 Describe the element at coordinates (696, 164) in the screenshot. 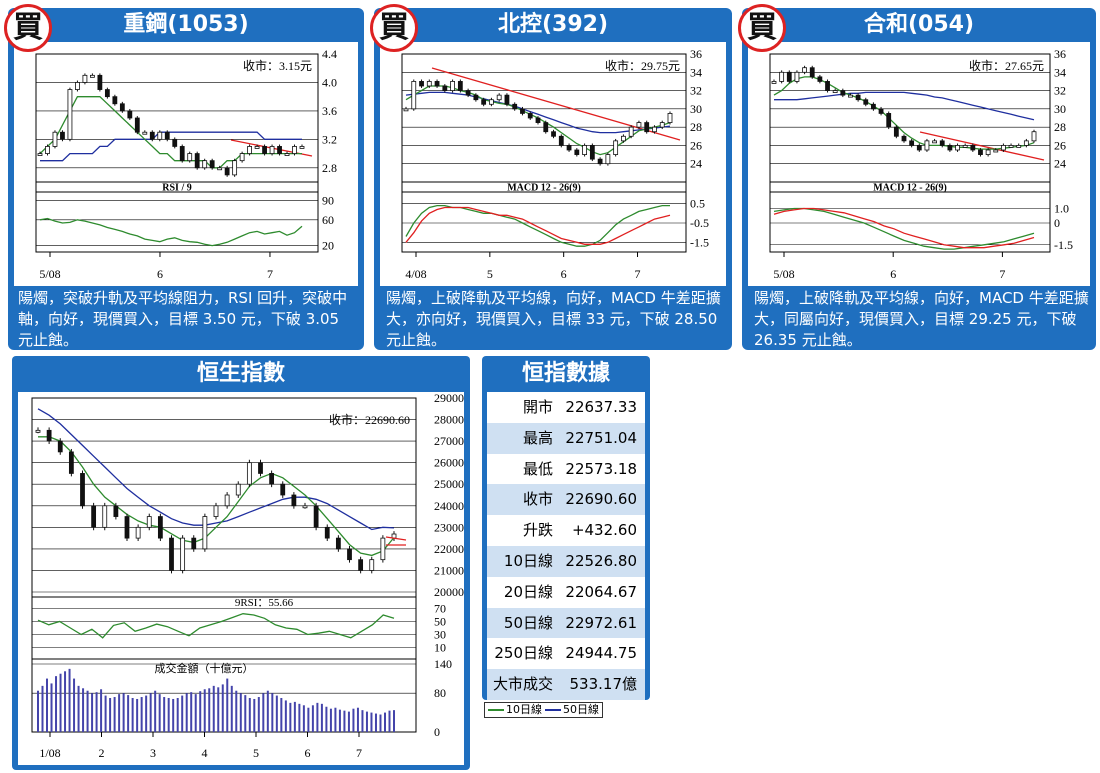

I see `y-tick-label: 24` at that location.